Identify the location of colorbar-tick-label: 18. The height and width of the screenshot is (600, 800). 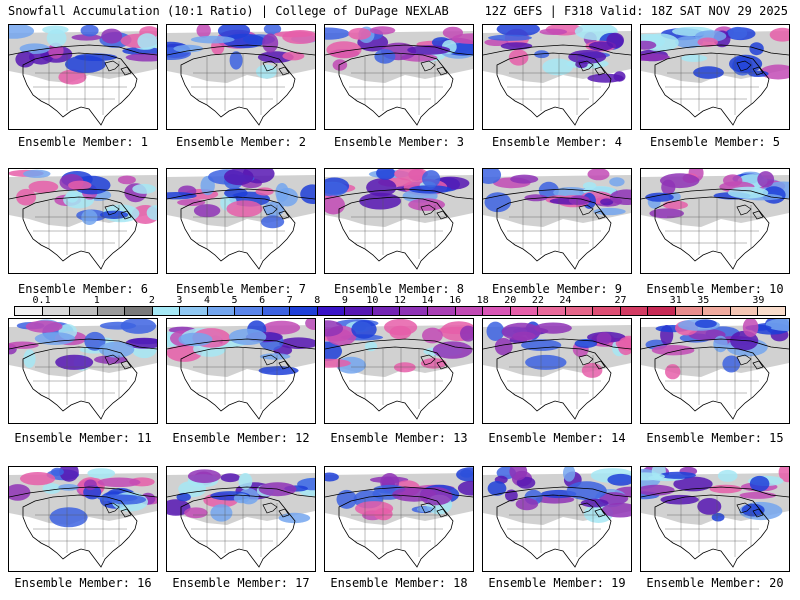
(482, 300).